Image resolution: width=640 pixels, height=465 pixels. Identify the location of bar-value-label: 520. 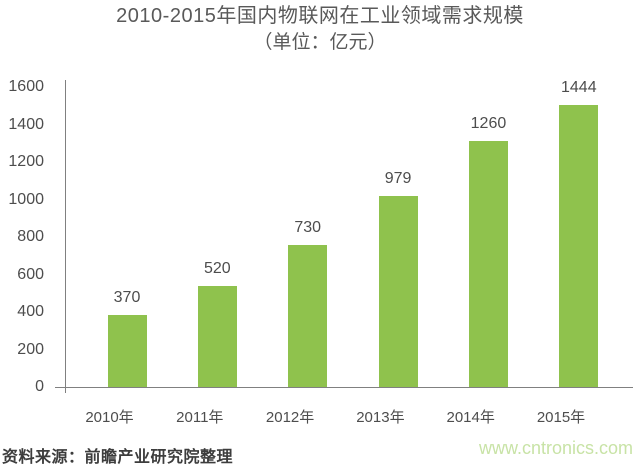
(217, 268).